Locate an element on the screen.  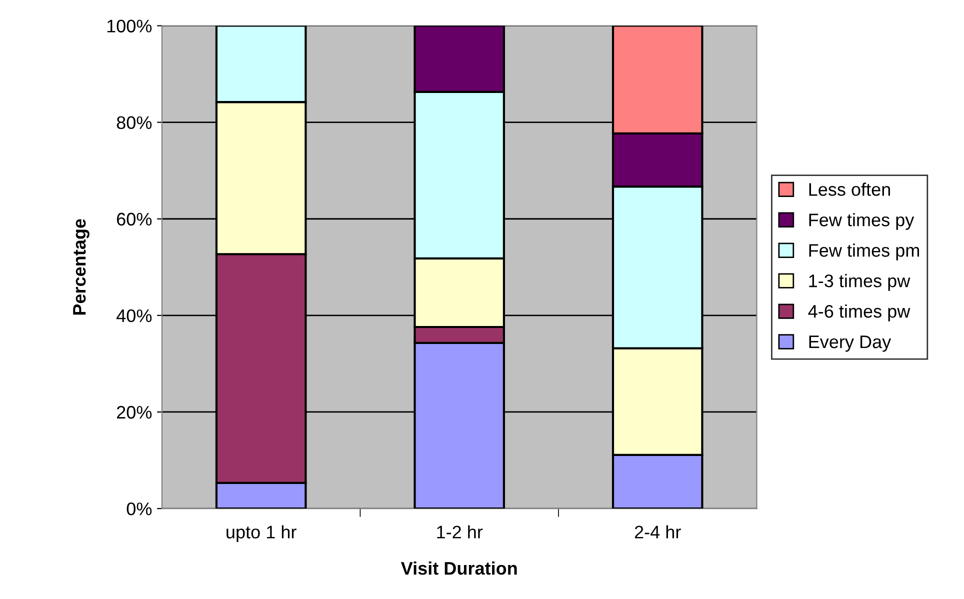
legend-label: Less often is located at coordinates (849, 189).